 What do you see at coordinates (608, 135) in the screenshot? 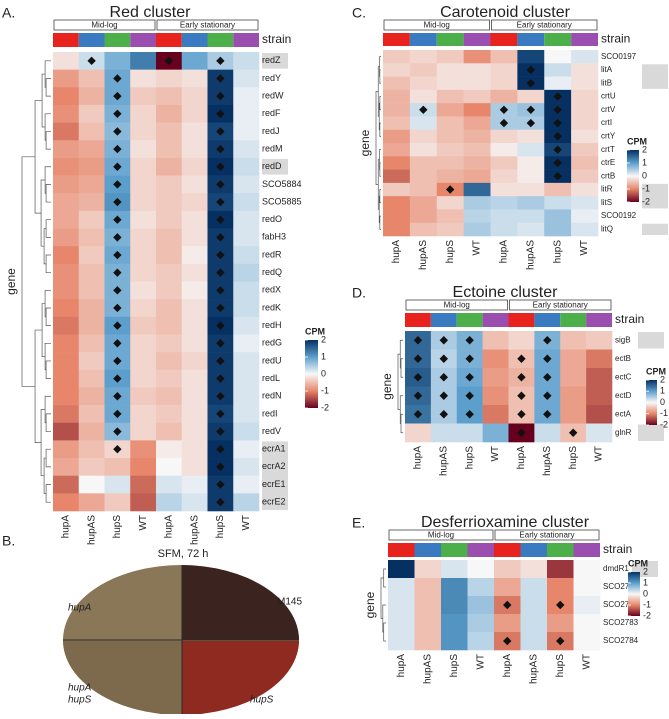
I see `row-label: crtY` at bounding box center [608, 135].